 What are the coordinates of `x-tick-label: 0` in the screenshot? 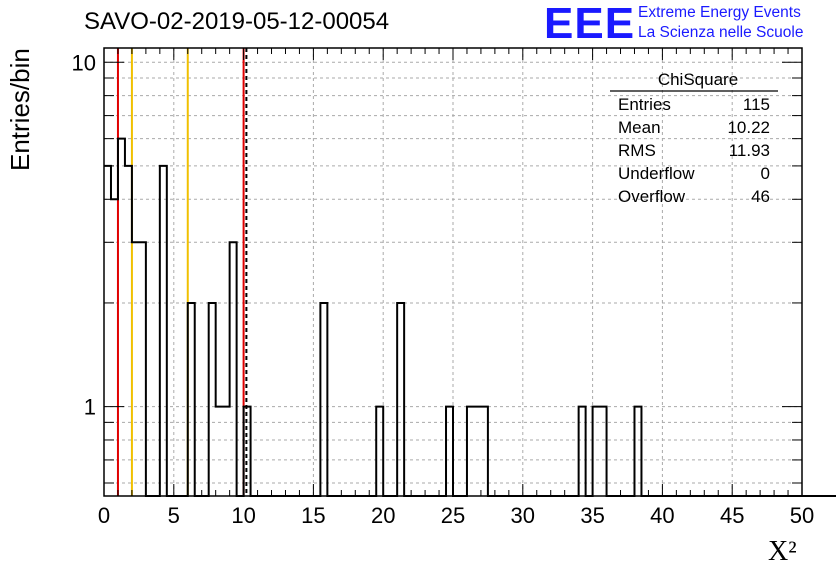 It's located at (104, 515).